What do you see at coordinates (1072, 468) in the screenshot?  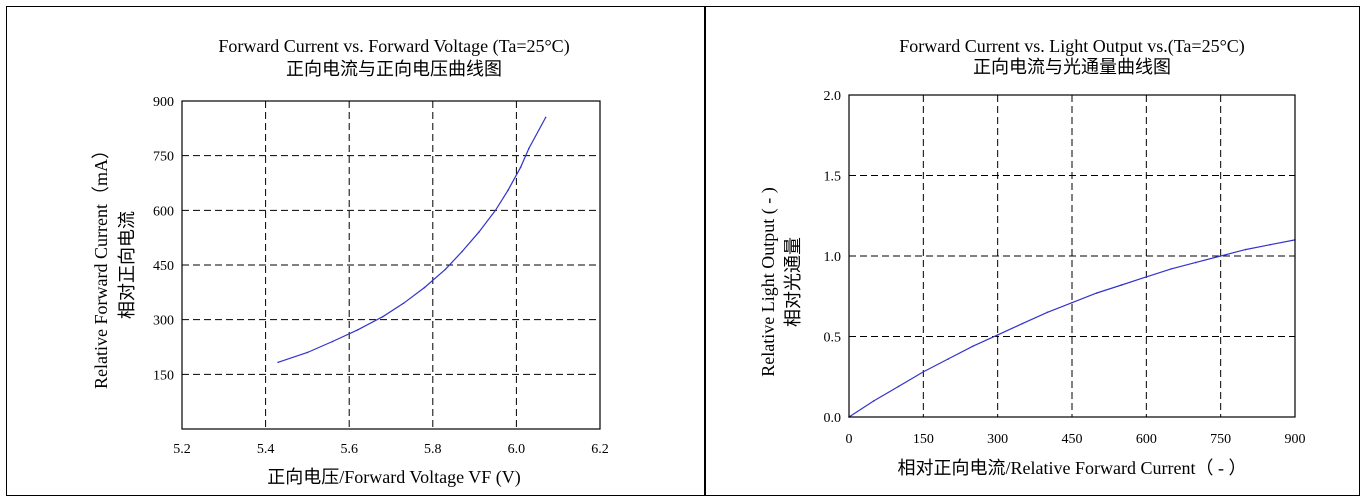 I see `x-axis-label: 相对正向电流/Relative Forward Current（ - ）` at bounding box center [1072, 468].